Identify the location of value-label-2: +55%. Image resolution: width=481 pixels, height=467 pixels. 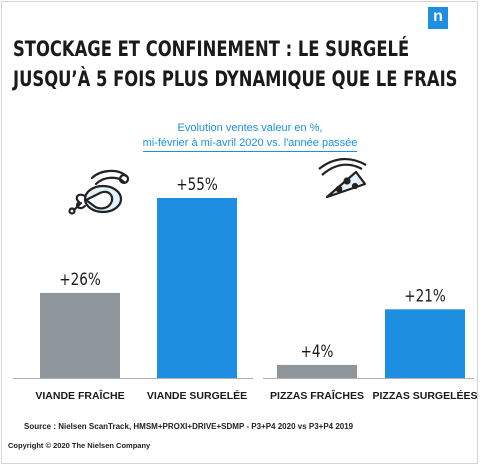
(197, 185).